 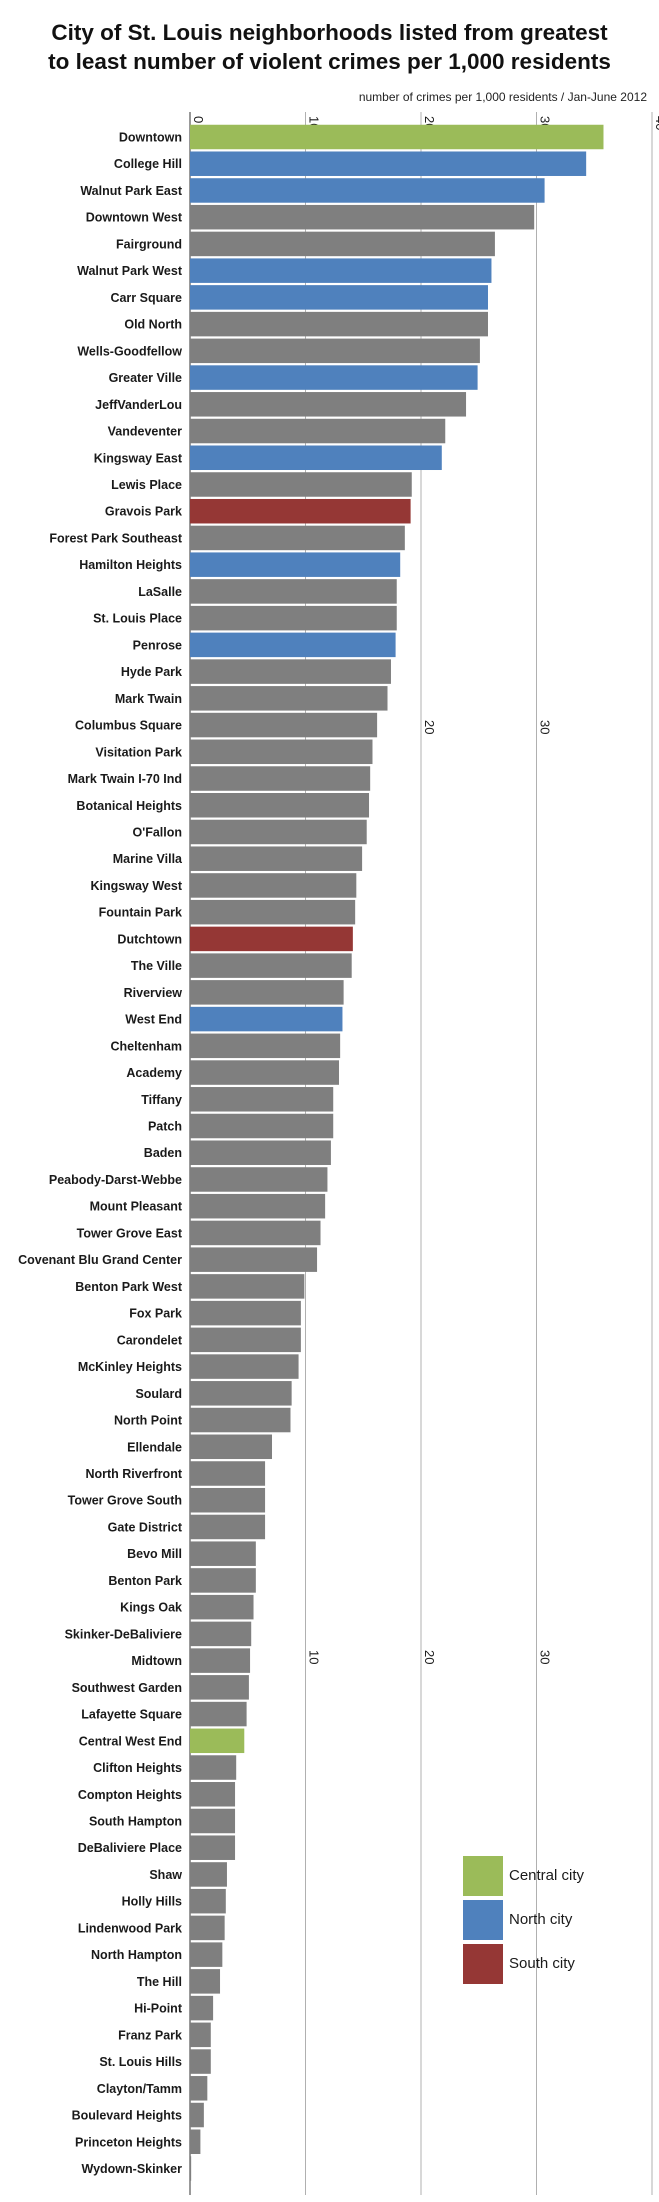 What do you see at coordinates (148, 1421) in the screenshot?
I see `category-label-north-point: North Point` at bounding box center [148, 1421].